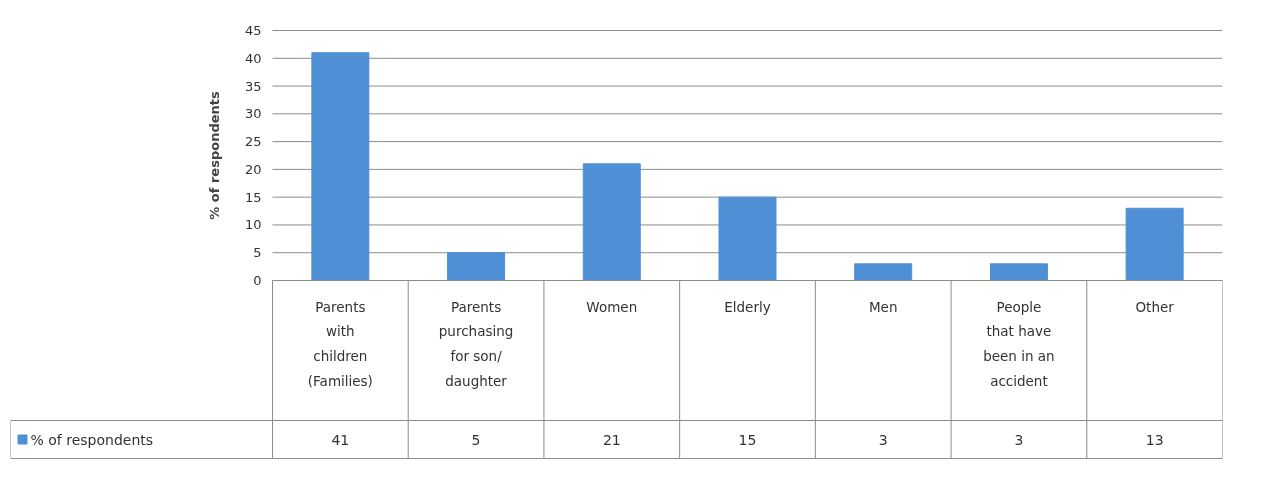 The height and width of the screenshot is (483, 1273). What do you see at coordinates (747, 306) in the screenshot?
I see `x-tick-label: Elderly` at bounding box center [747, 306].